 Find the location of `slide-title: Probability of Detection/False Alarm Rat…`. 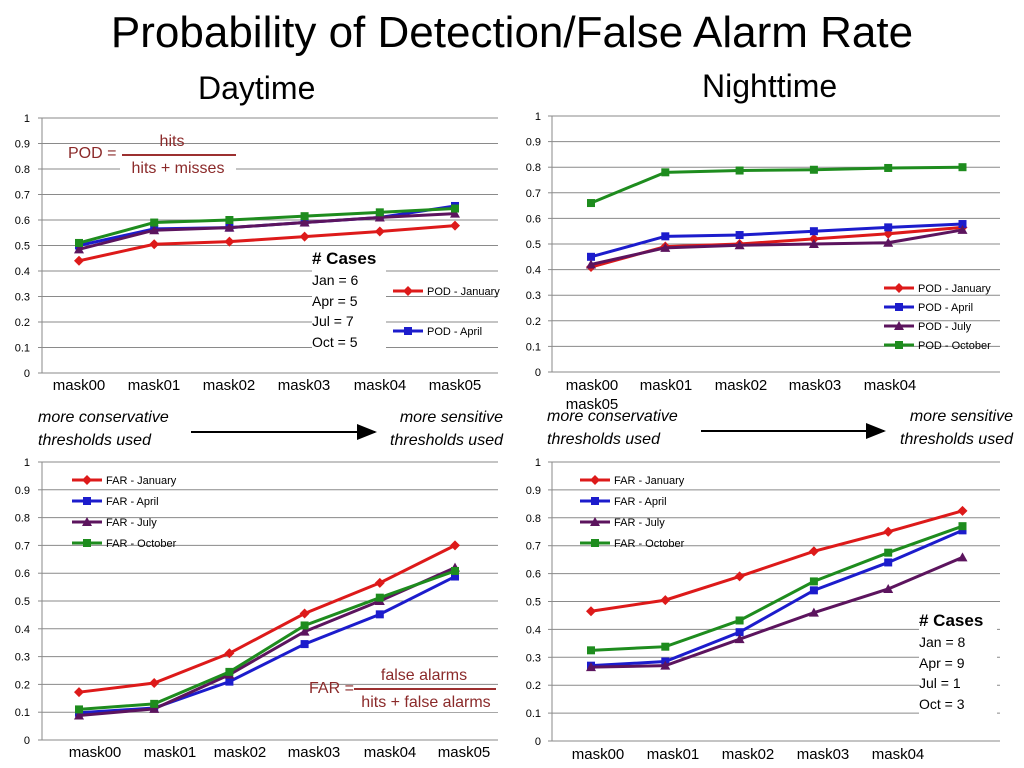

slide-title: Probability of Detection/False Alarm Rat… is located at coordinates (512, 32).